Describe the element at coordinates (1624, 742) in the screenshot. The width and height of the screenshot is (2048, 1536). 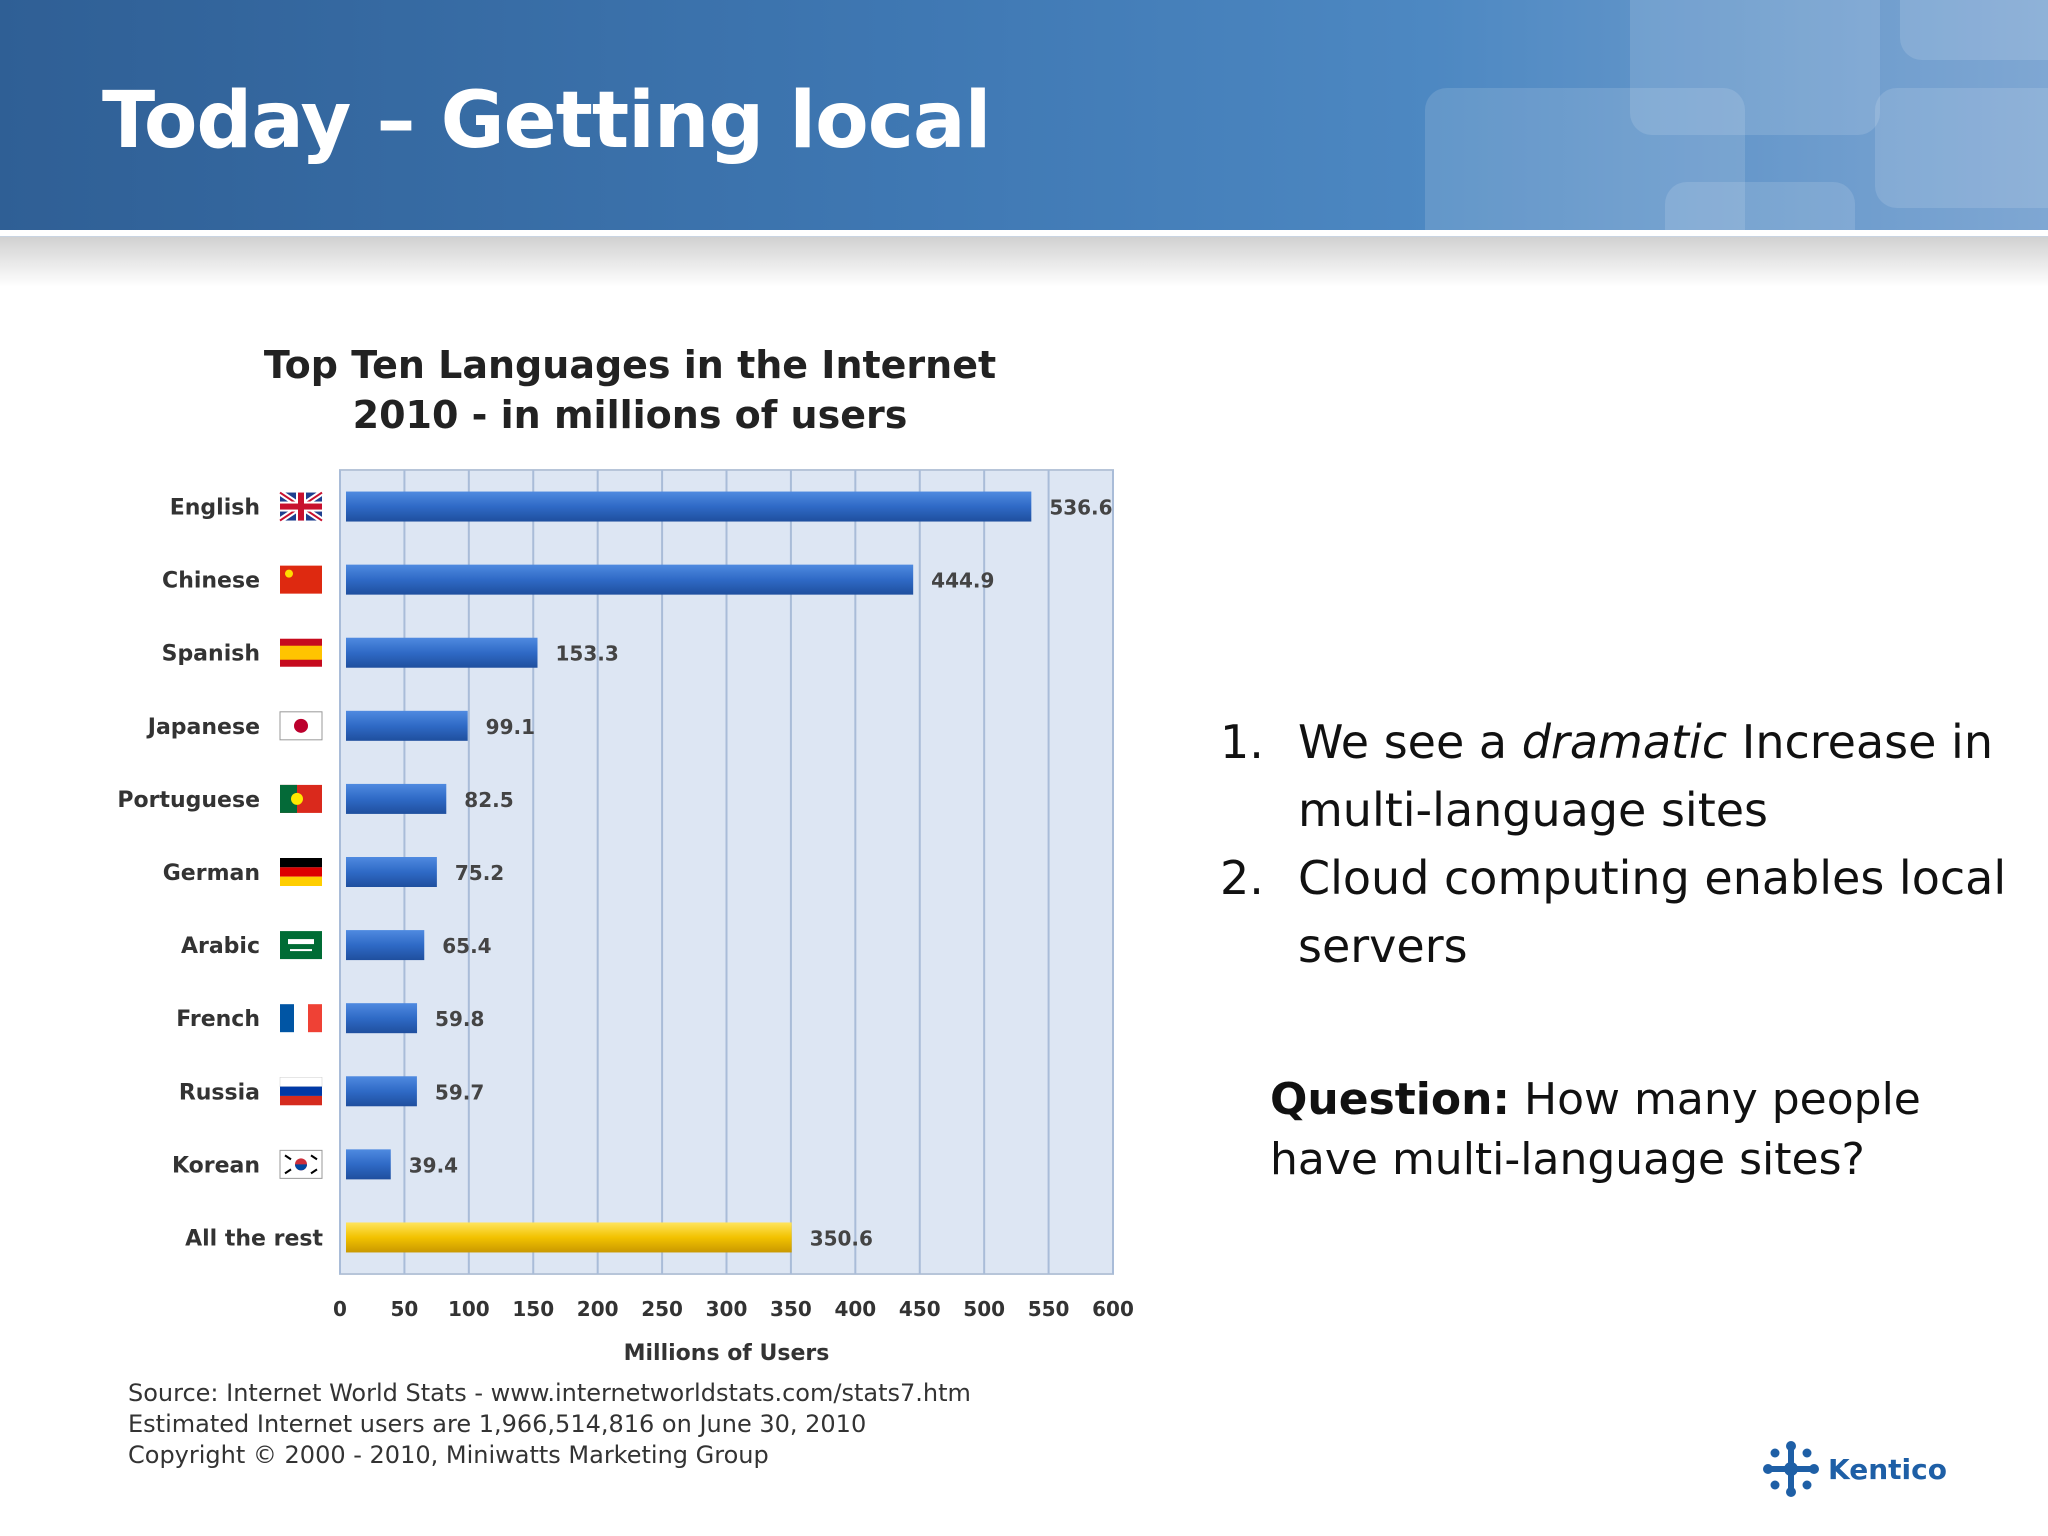
I see `bullet-emphasis: dramatic` at that location.